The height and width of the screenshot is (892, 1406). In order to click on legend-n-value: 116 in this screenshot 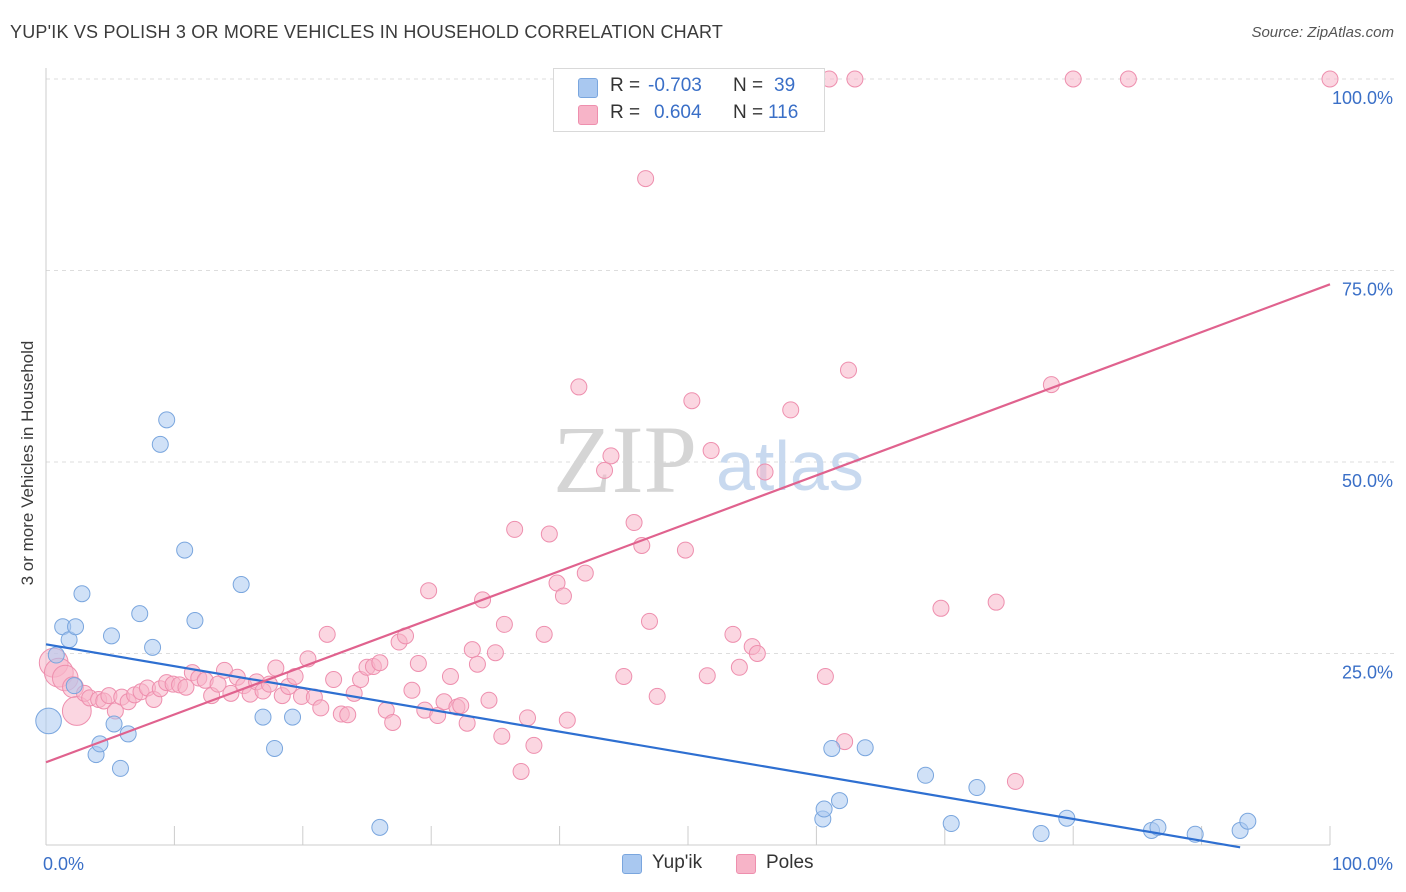, I will do `click(783, 112)`.